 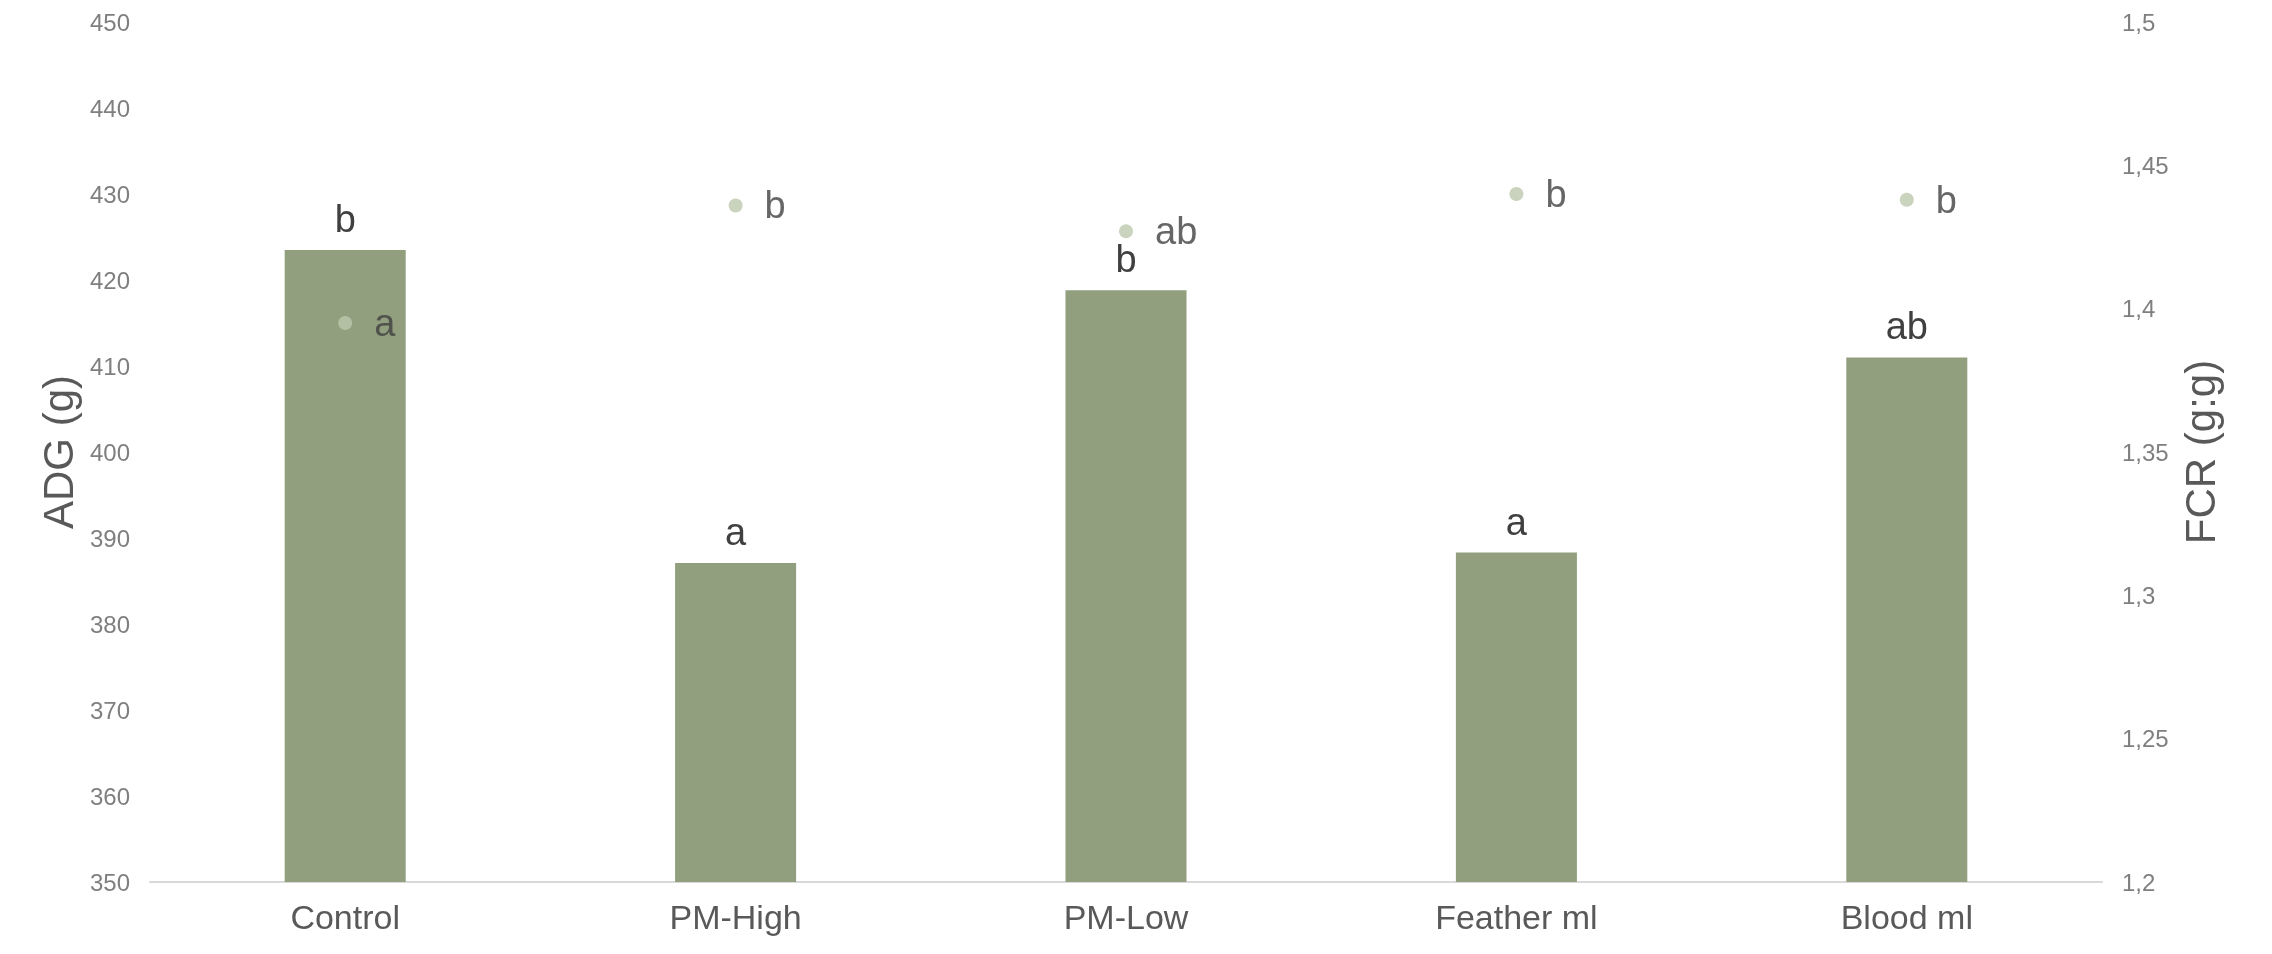 What do you see at coordinates (2139, 595) in the screenshot?
I see `y2-tick-label: 1,3` at bounding box center [2139, 595].